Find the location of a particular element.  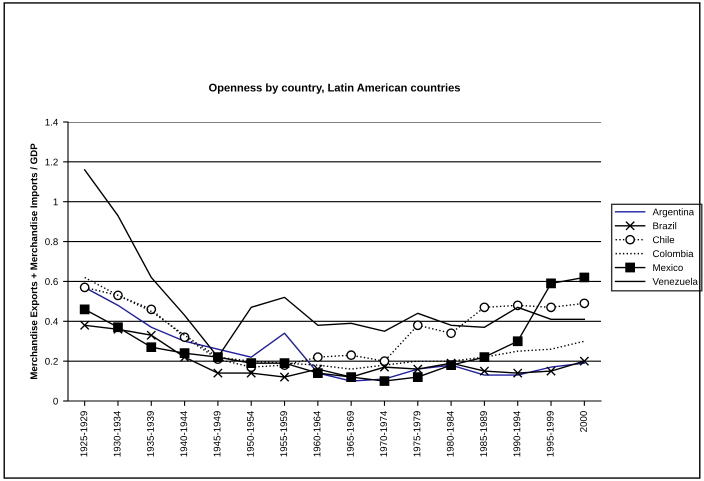

legend-label: Chile is located at coordinates (663, 240).